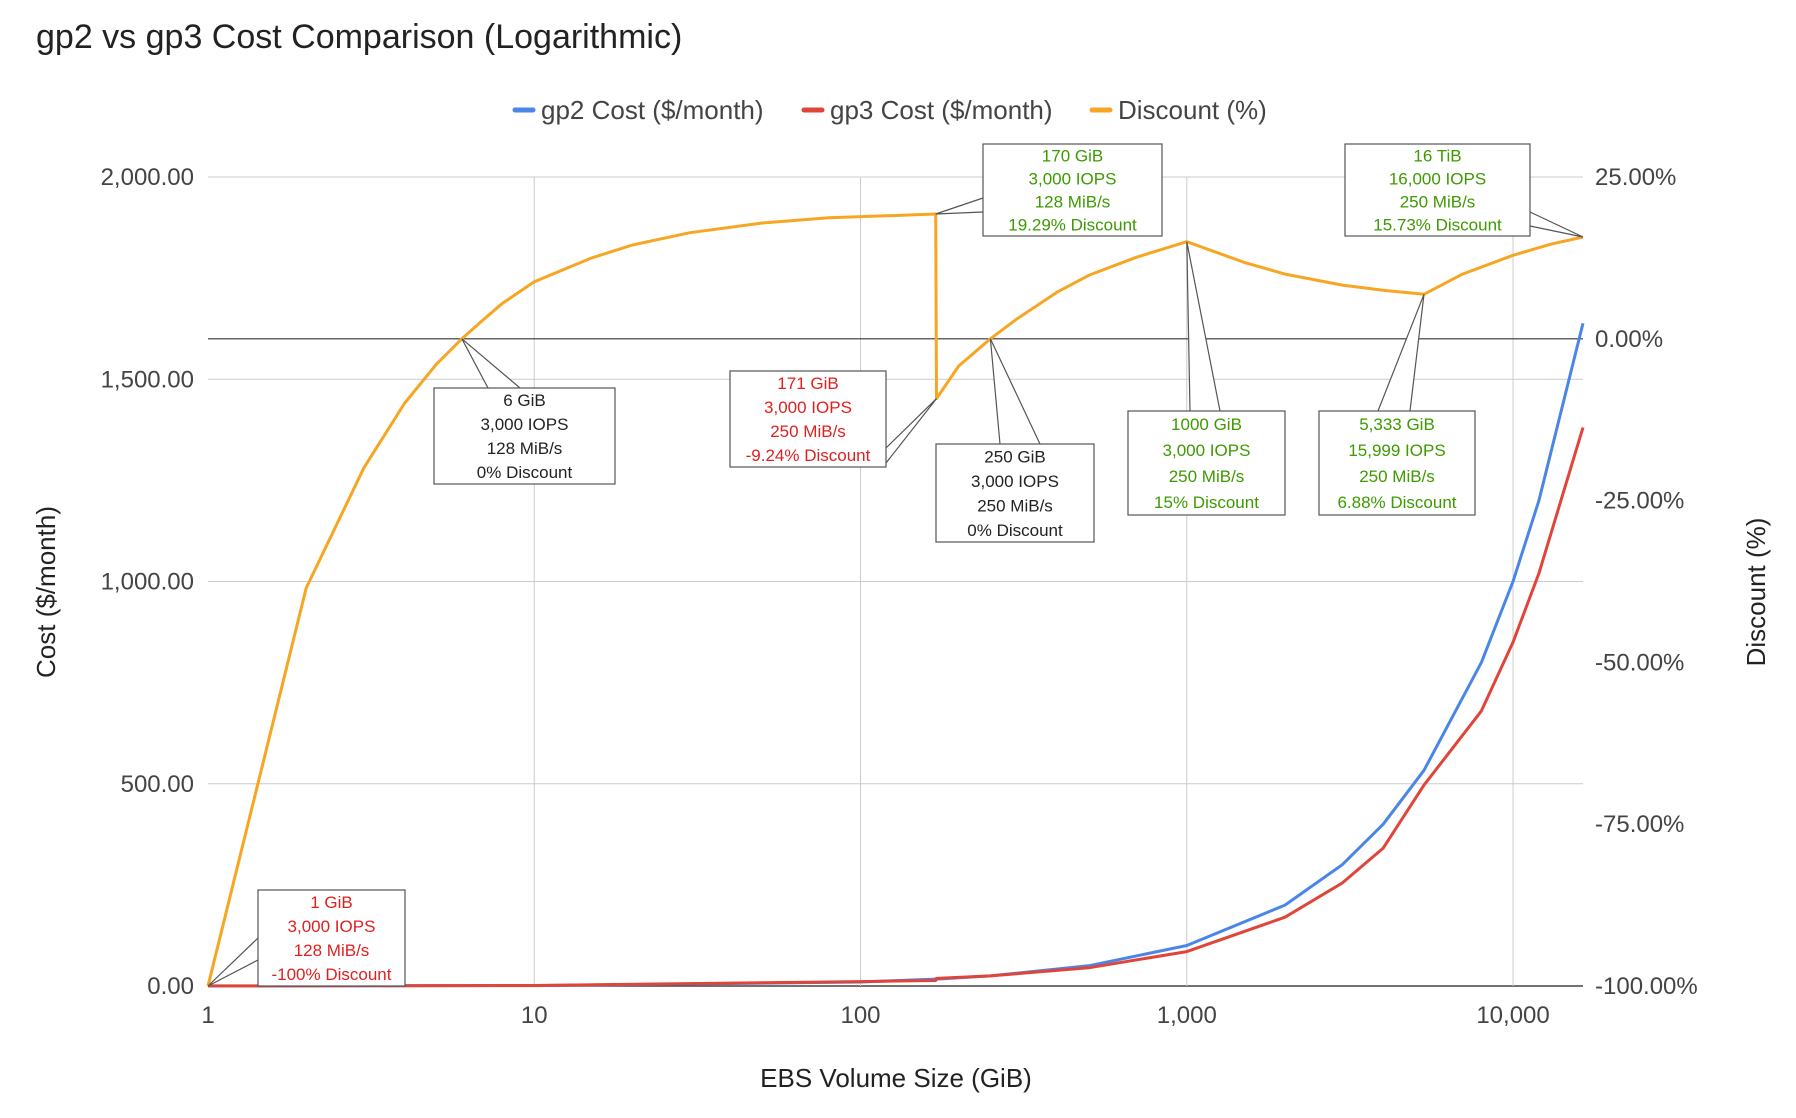 This screenshot has height=1118, width=1796. I want to click on legend-label: gp2 Cost ($/month), so click(652, 110).